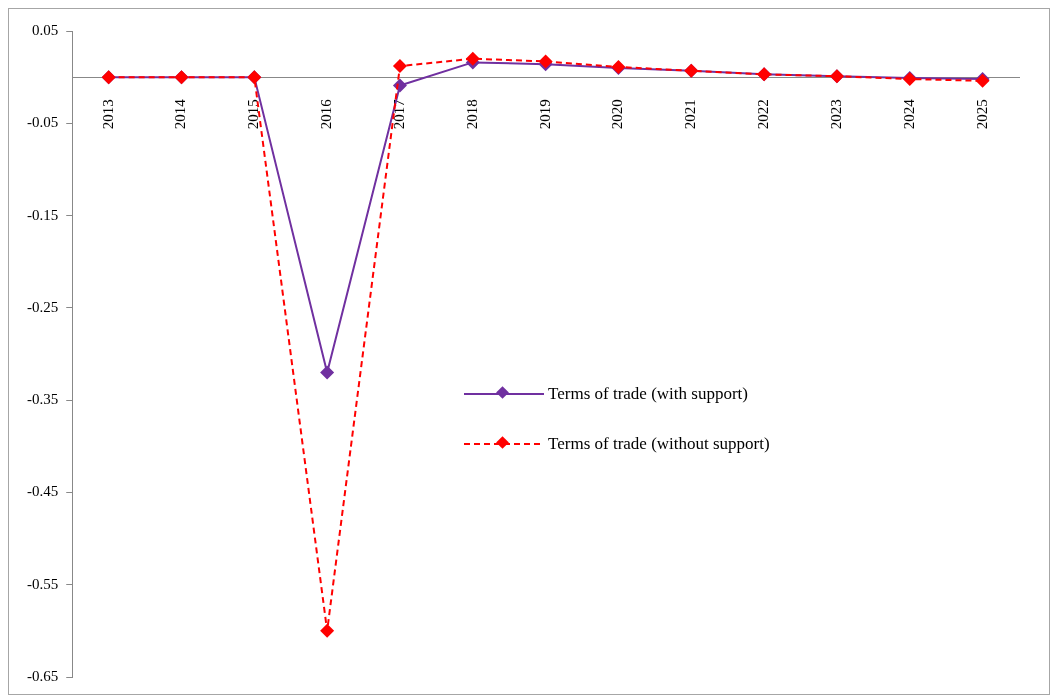 This screenshot has height=695, width=1051. Describe the element at coordinates (763, 114) in the screenshot. I see `x-tick-label: 2022` at that location.